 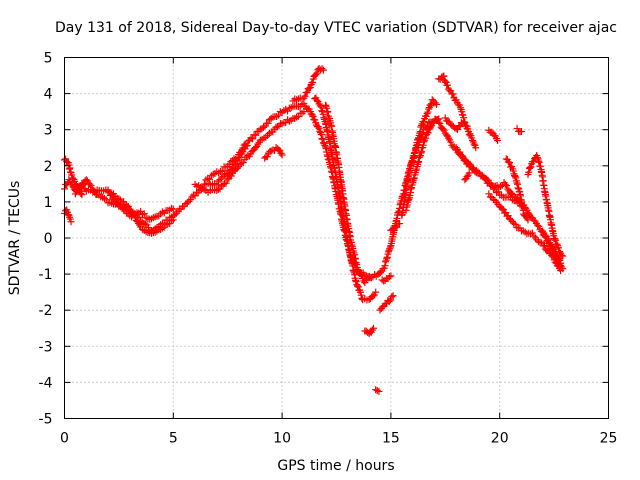 What do you see at coordinates (46, 239) in the screenshot?
I see `y-tick-labels: -5 -4 -3 -2 -1 0 1 2 3 4 5` at bounding box center [46, 239].